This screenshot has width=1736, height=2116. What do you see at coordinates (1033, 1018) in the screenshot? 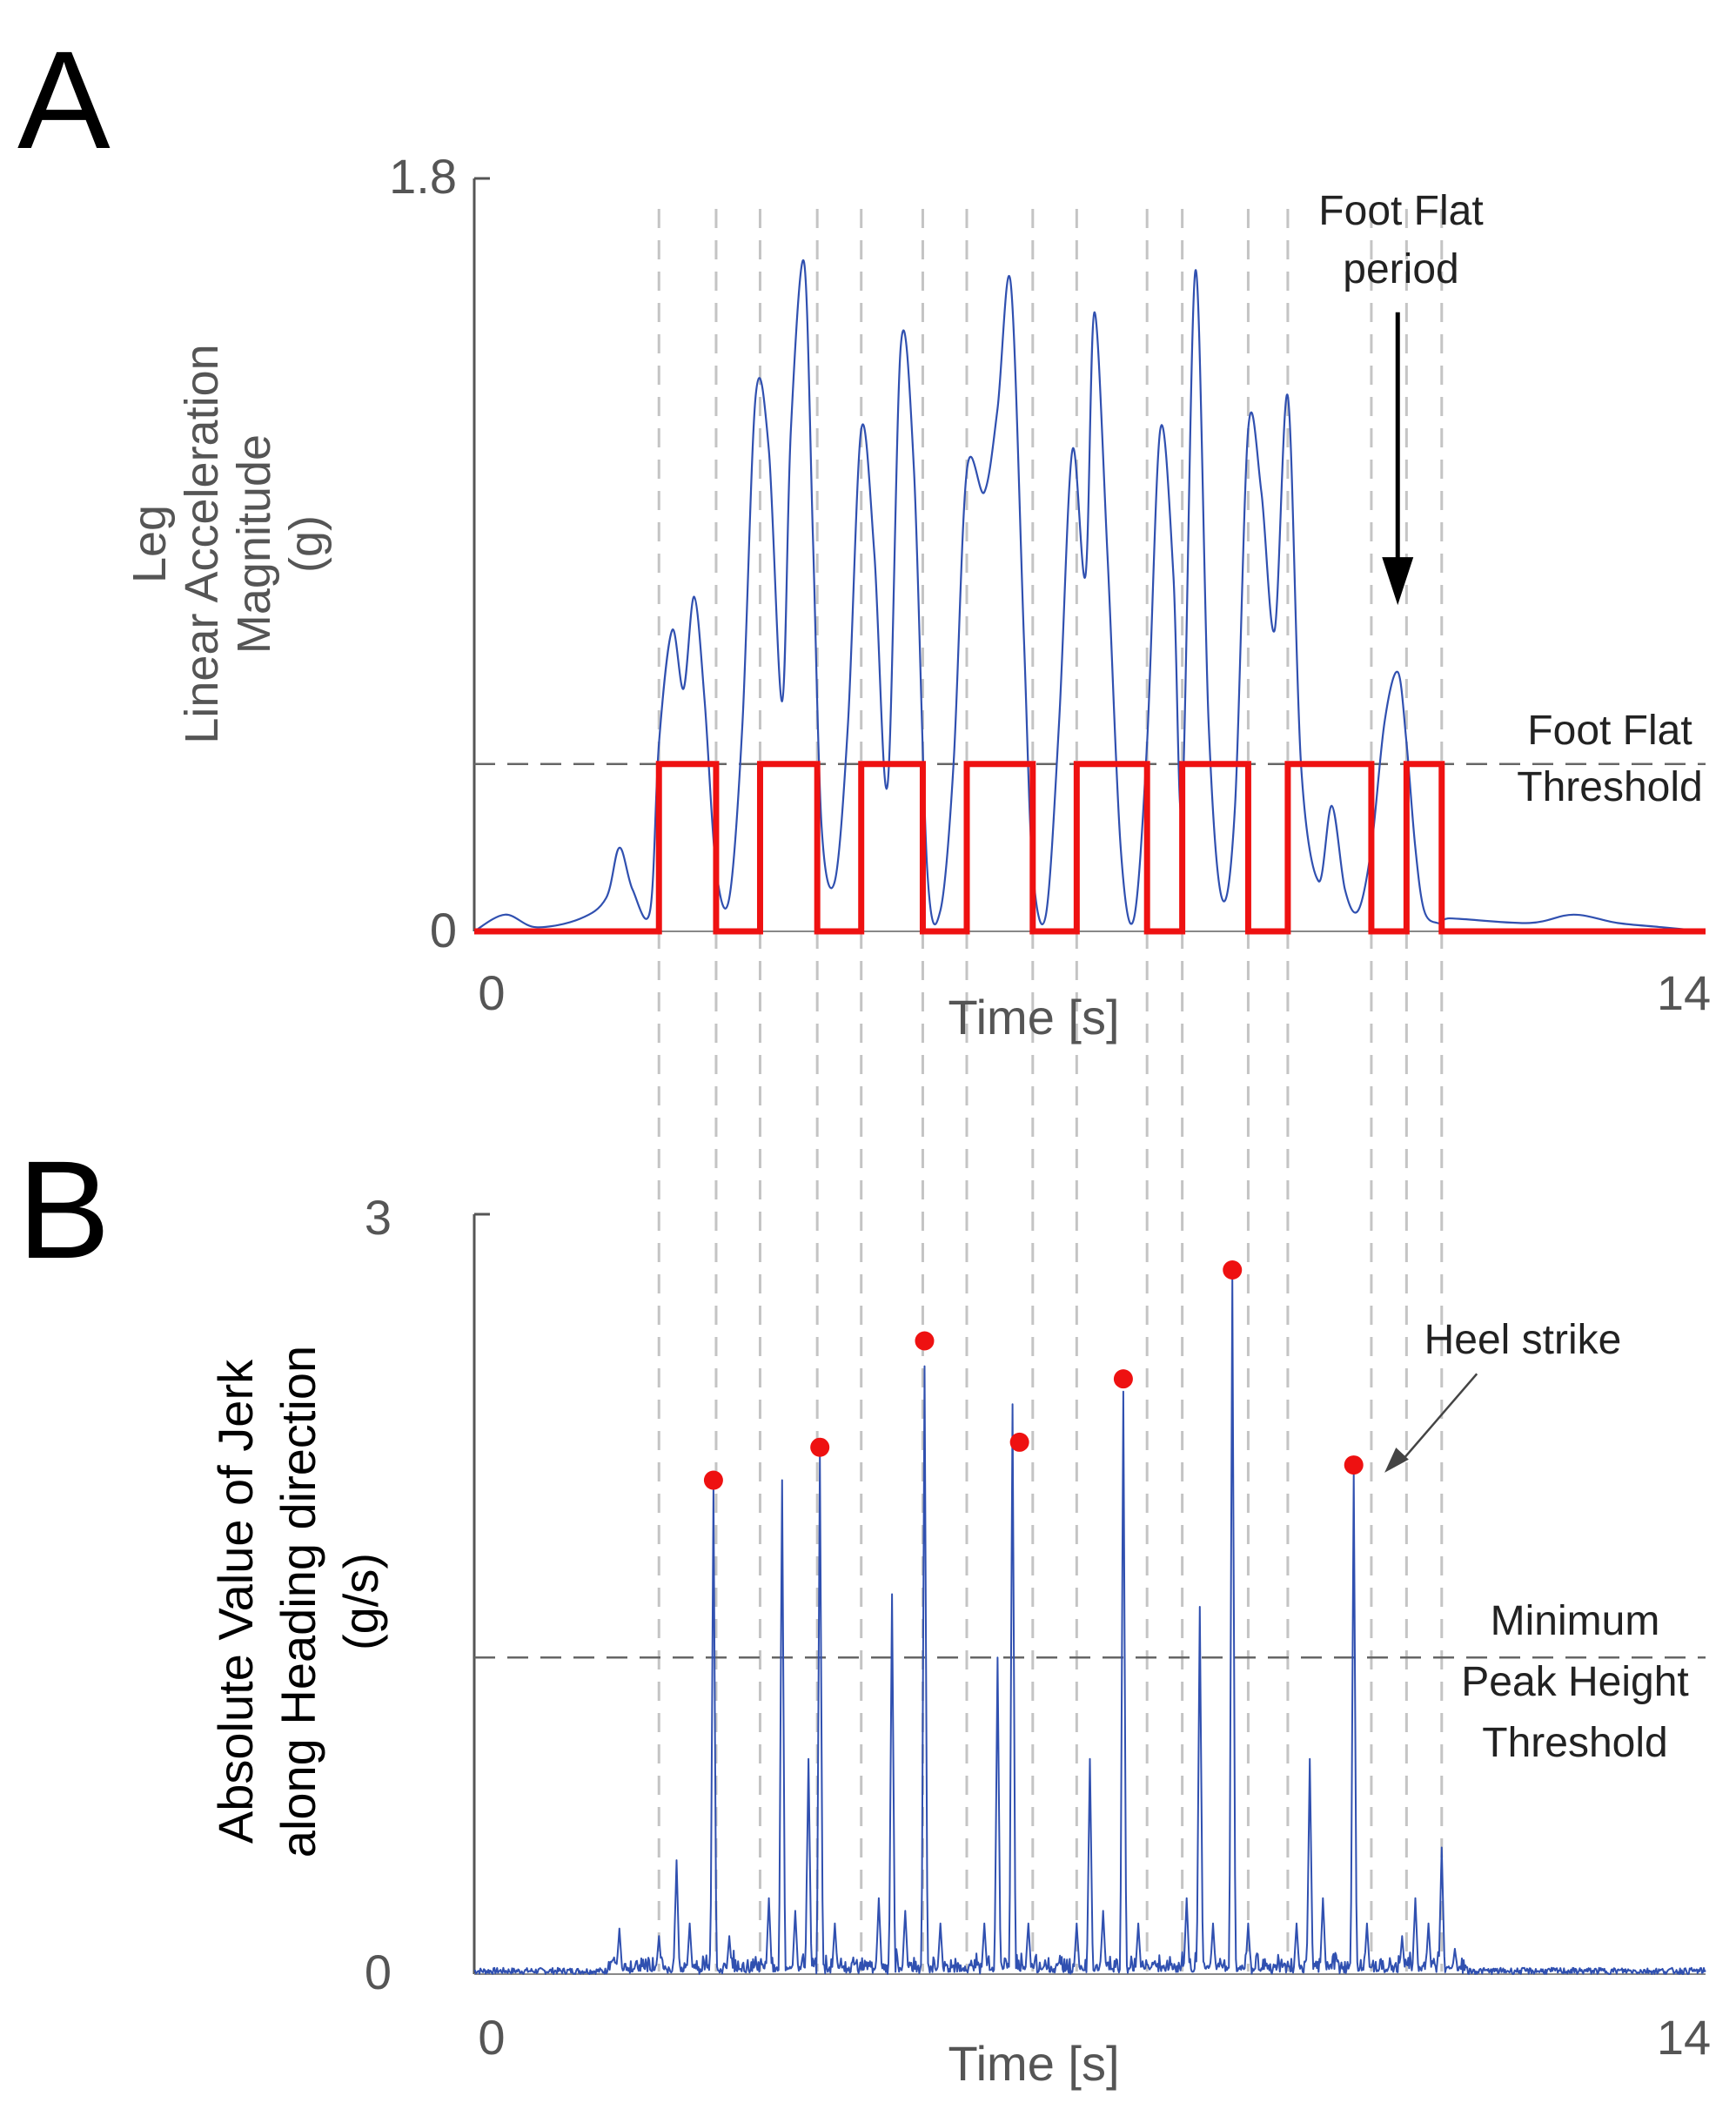
I see `panel-a-xlabel: Time [s]` at bounding box center [1033, 1018].